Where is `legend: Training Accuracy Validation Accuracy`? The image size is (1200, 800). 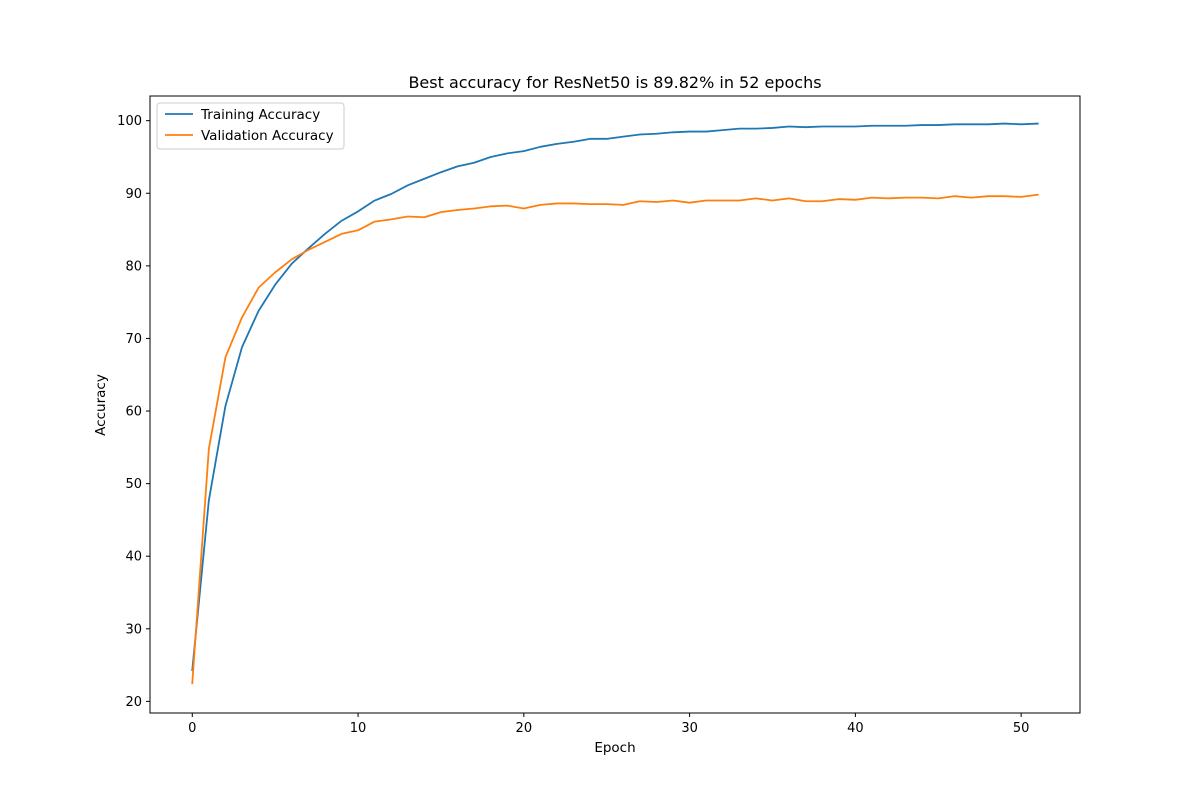
legend: Training Accuracy Validation Accuracy is located at coordinates (250, 126).